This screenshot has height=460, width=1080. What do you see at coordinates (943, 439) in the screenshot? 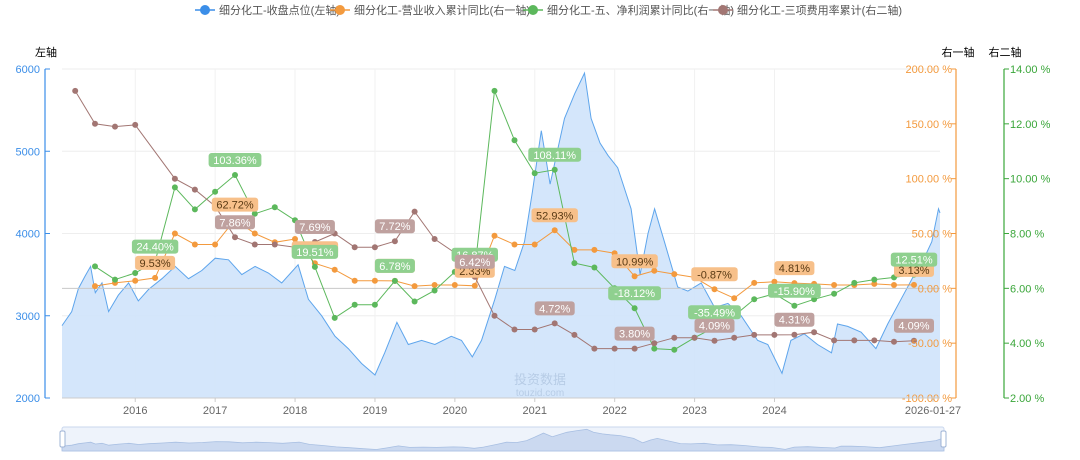
I see `slider-right-handle` at bounding box center [943, 439].